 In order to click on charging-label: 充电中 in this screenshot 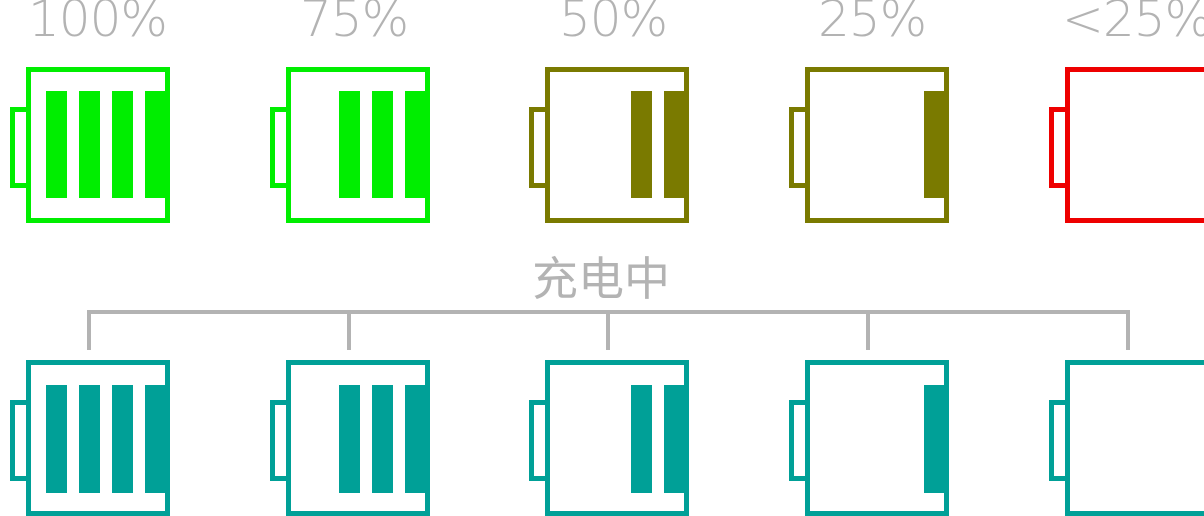, I will do `click(601, 279)`.